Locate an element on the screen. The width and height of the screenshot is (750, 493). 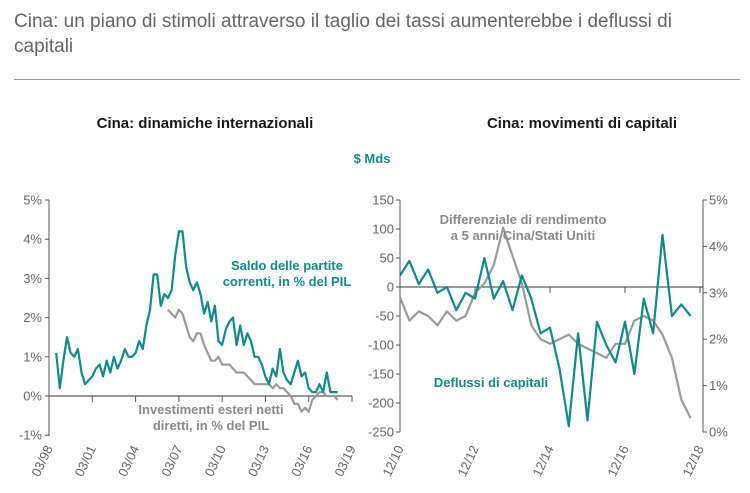
right-left-y-tick-label: 150 is located at coordinates (383, 200).